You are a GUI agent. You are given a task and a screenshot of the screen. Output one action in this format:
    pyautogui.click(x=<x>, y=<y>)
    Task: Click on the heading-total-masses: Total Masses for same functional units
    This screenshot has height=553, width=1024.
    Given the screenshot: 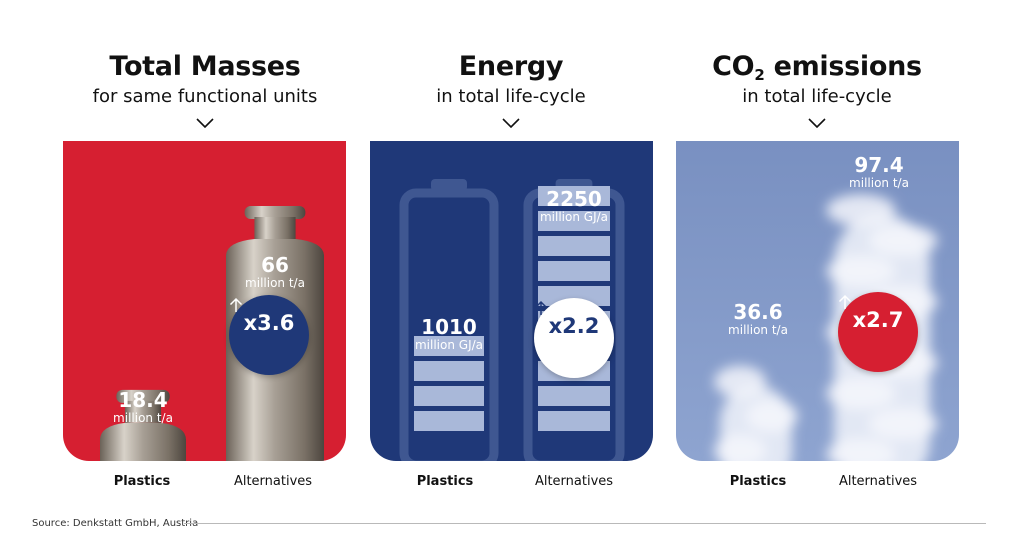 What is the action you would take?
    pyautogui.click(x=205, y=89)
    